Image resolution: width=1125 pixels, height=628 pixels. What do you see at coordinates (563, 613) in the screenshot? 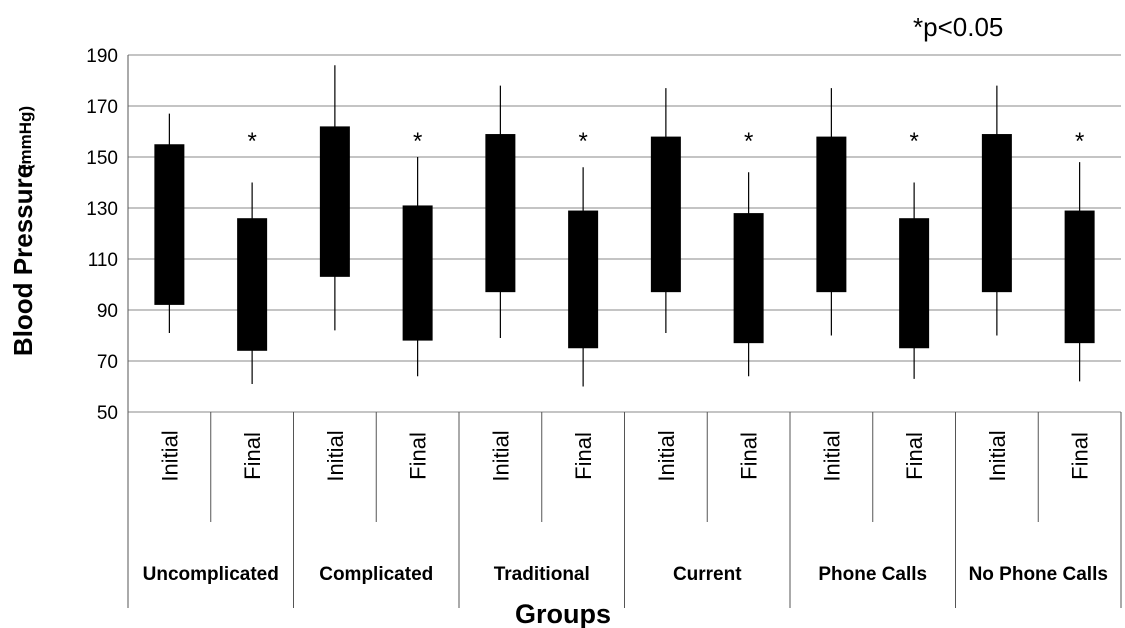
I see `x-axis-label: Groups` at bounding box center [563, 613].